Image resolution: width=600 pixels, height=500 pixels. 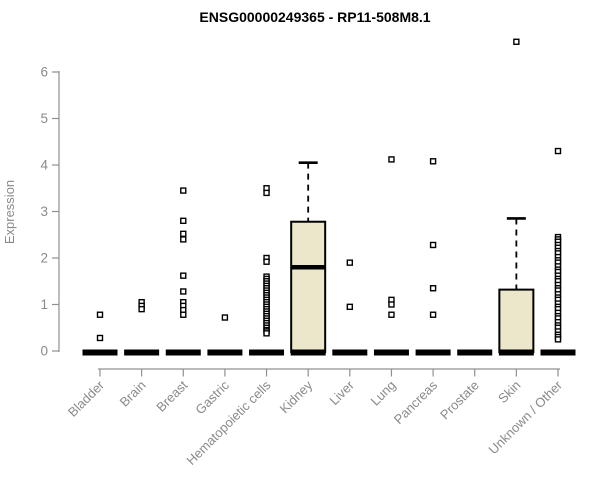 What do you see at coordinates (296, 396) in the screenshot?
I see `x-tick-label: Kidney` at bounding box center [296, 396].